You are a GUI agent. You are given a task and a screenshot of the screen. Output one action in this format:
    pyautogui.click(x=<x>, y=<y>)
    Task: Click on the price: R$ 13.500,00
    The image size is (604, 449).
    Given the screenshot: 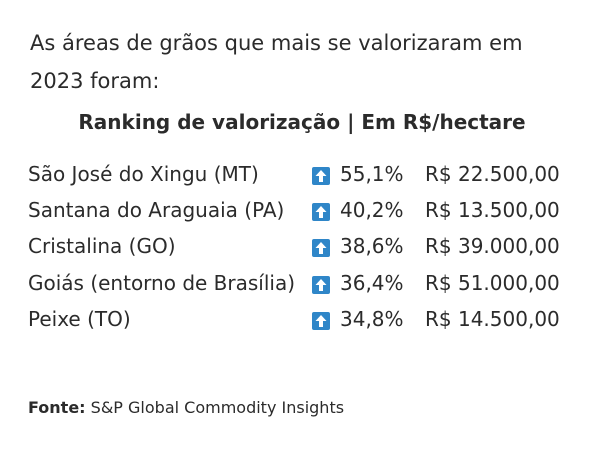 What is the action you would take?
    pyautogui.click(x=492, y=210)
    